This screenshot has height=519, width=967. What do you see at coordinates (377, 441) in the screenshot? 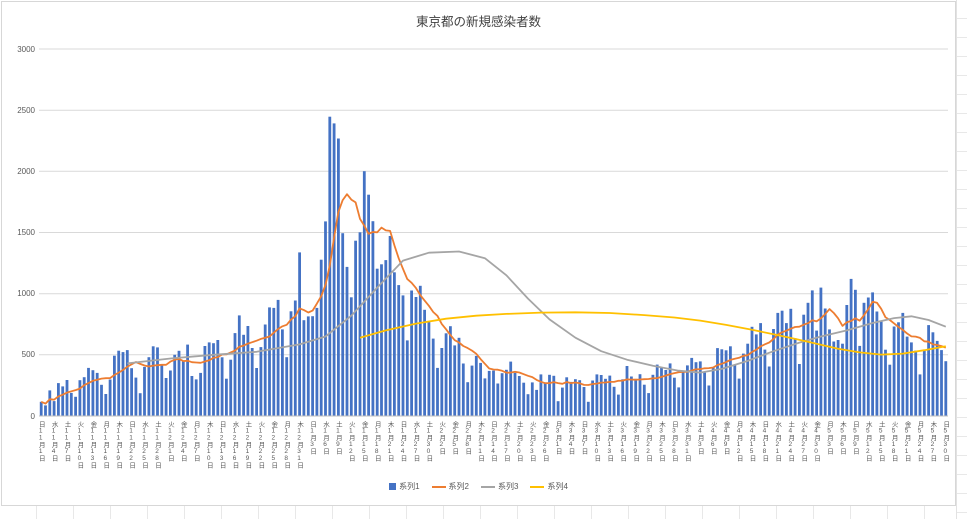
I see `x-axis-tick-label: 月1月18日` at bounding box center [377, 441].